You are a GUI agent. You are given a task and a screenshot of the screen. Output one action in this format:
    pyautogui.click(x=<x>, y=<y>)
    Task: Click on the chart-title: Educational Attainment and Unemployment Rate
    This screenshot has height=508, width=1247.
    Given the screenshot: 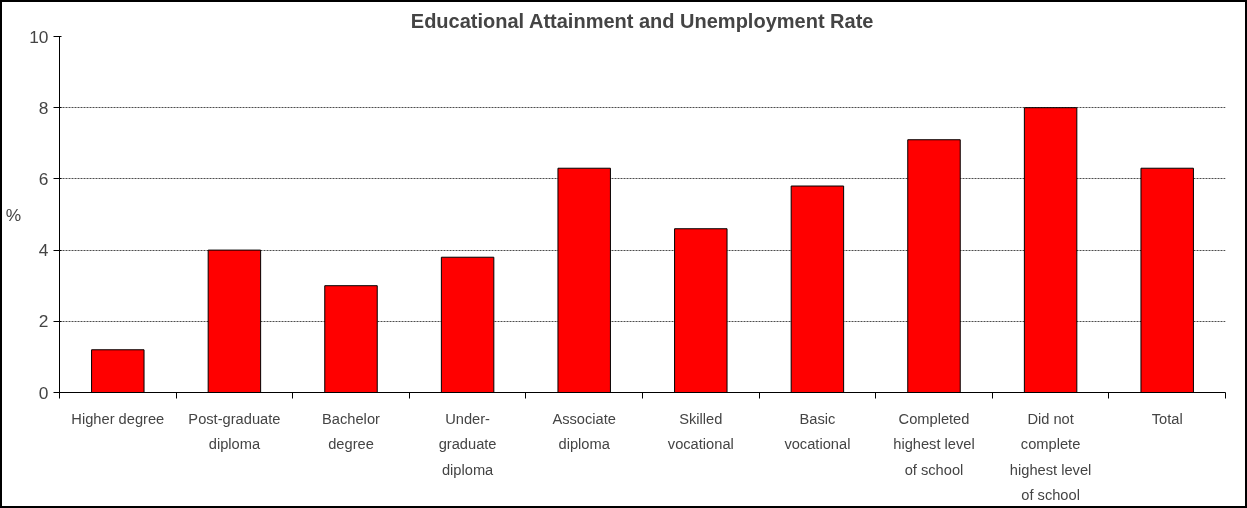 What is the action you would take?
    pyautogui.click(x=642, y=20)
    